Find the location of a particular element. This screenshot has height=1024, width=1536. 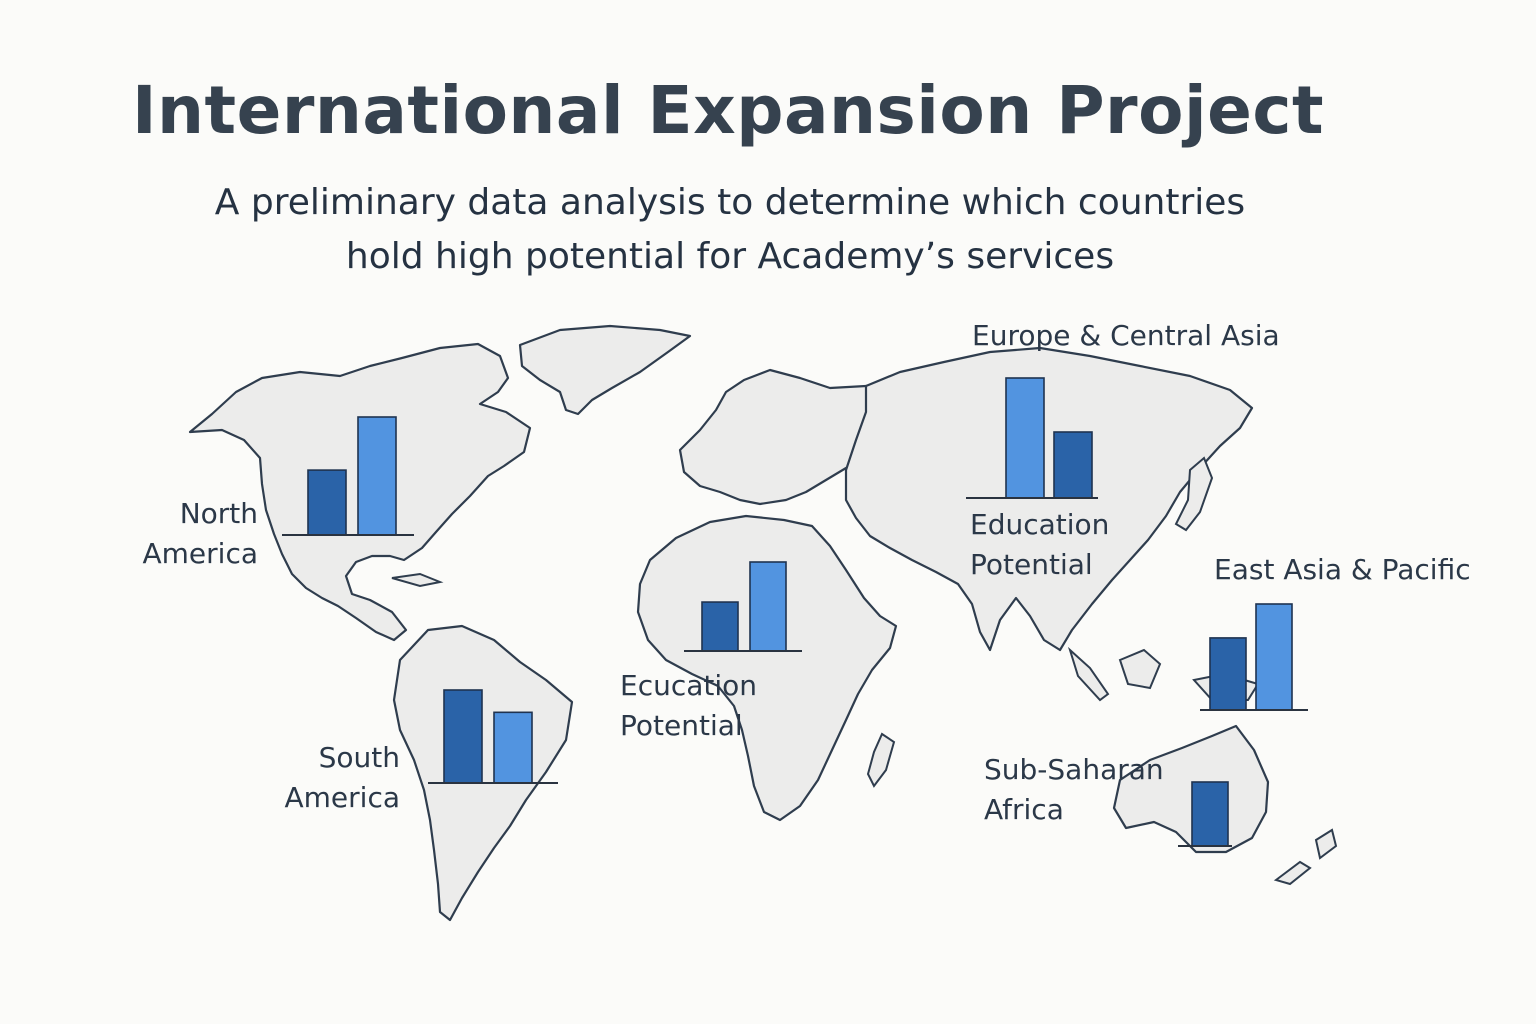

label-east-asia-pacific: East Asia & Pacific is located at coordinates (1342, 569).